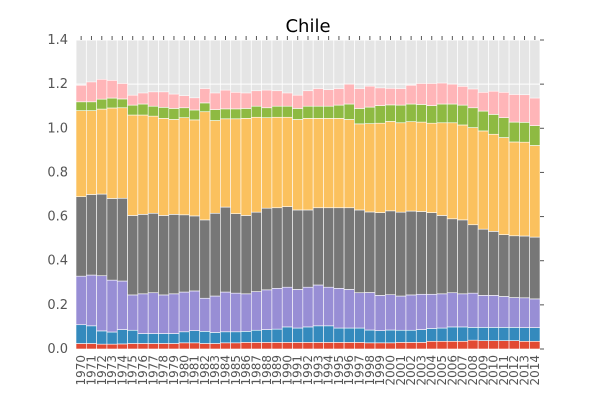 The width and height of the screenshot is (600, 400). What do you see at coordinates (122, 337) in the screenshot?
I see `bar-segment-1974-s2` at bounding box center [122, 337].